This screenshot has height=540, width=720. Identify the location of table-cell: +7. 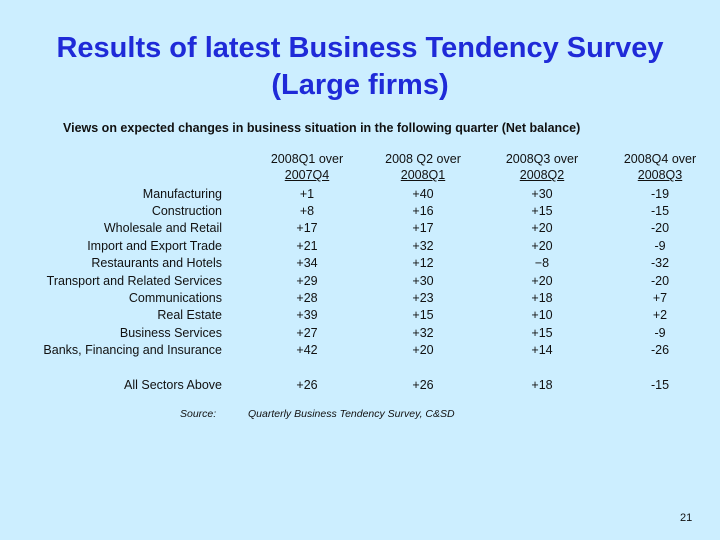
(660, 298).